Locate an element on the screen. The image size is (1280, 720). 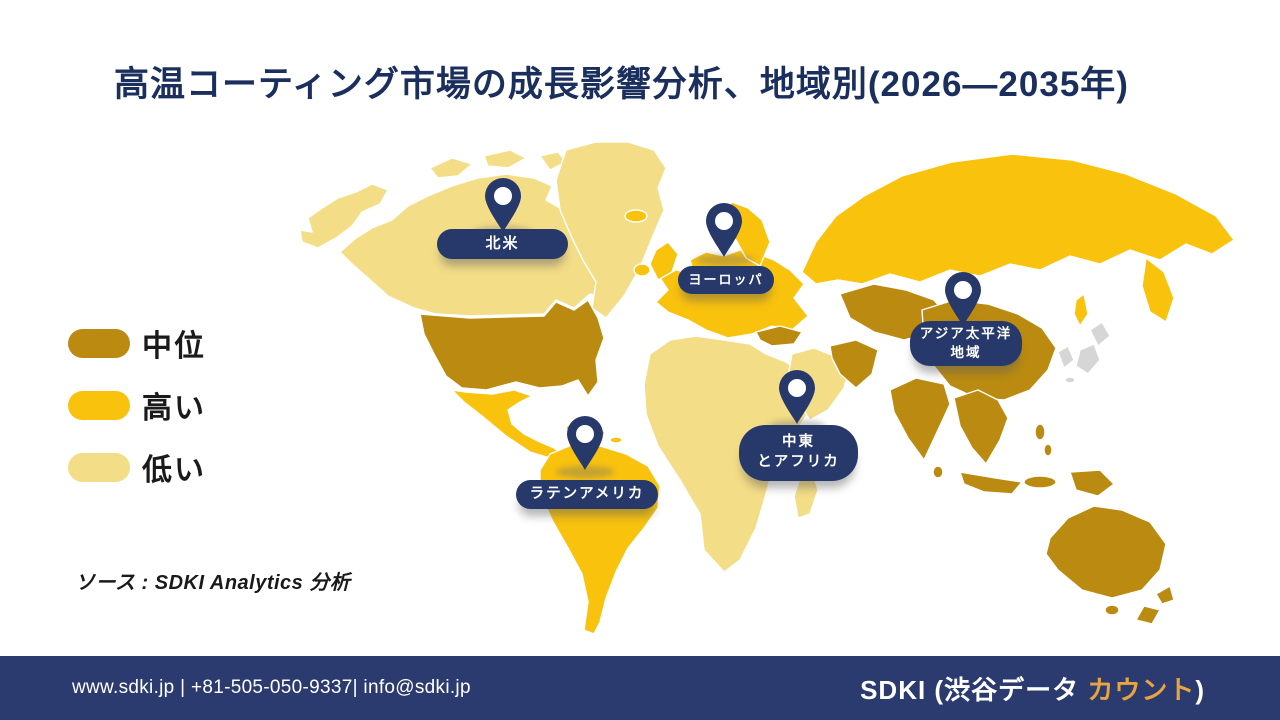
region-label-asia-pacific: アジア太平洋 地域 is located at coordinates (966, 343).